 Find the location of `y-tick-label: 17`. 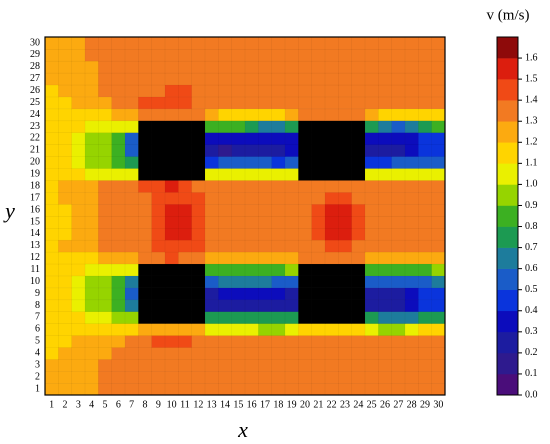

y-tick-label: 17 is located at coordinates (35, 197).